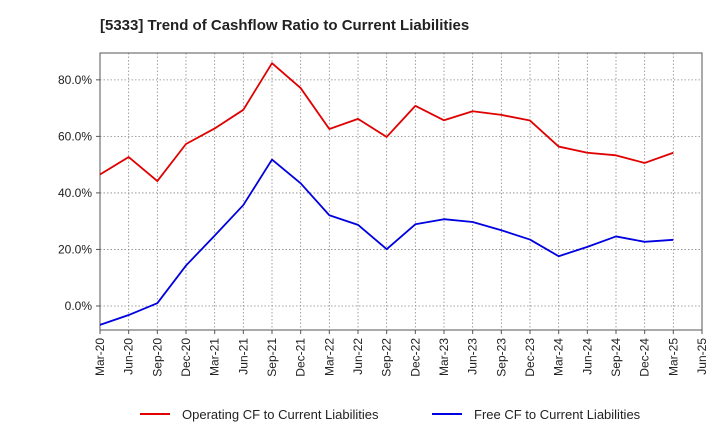 The image size is (720, 440). Describe the element at coordinates (329, 357) in the screenshot. I see `x-tick-label: Mar-22` at that location.